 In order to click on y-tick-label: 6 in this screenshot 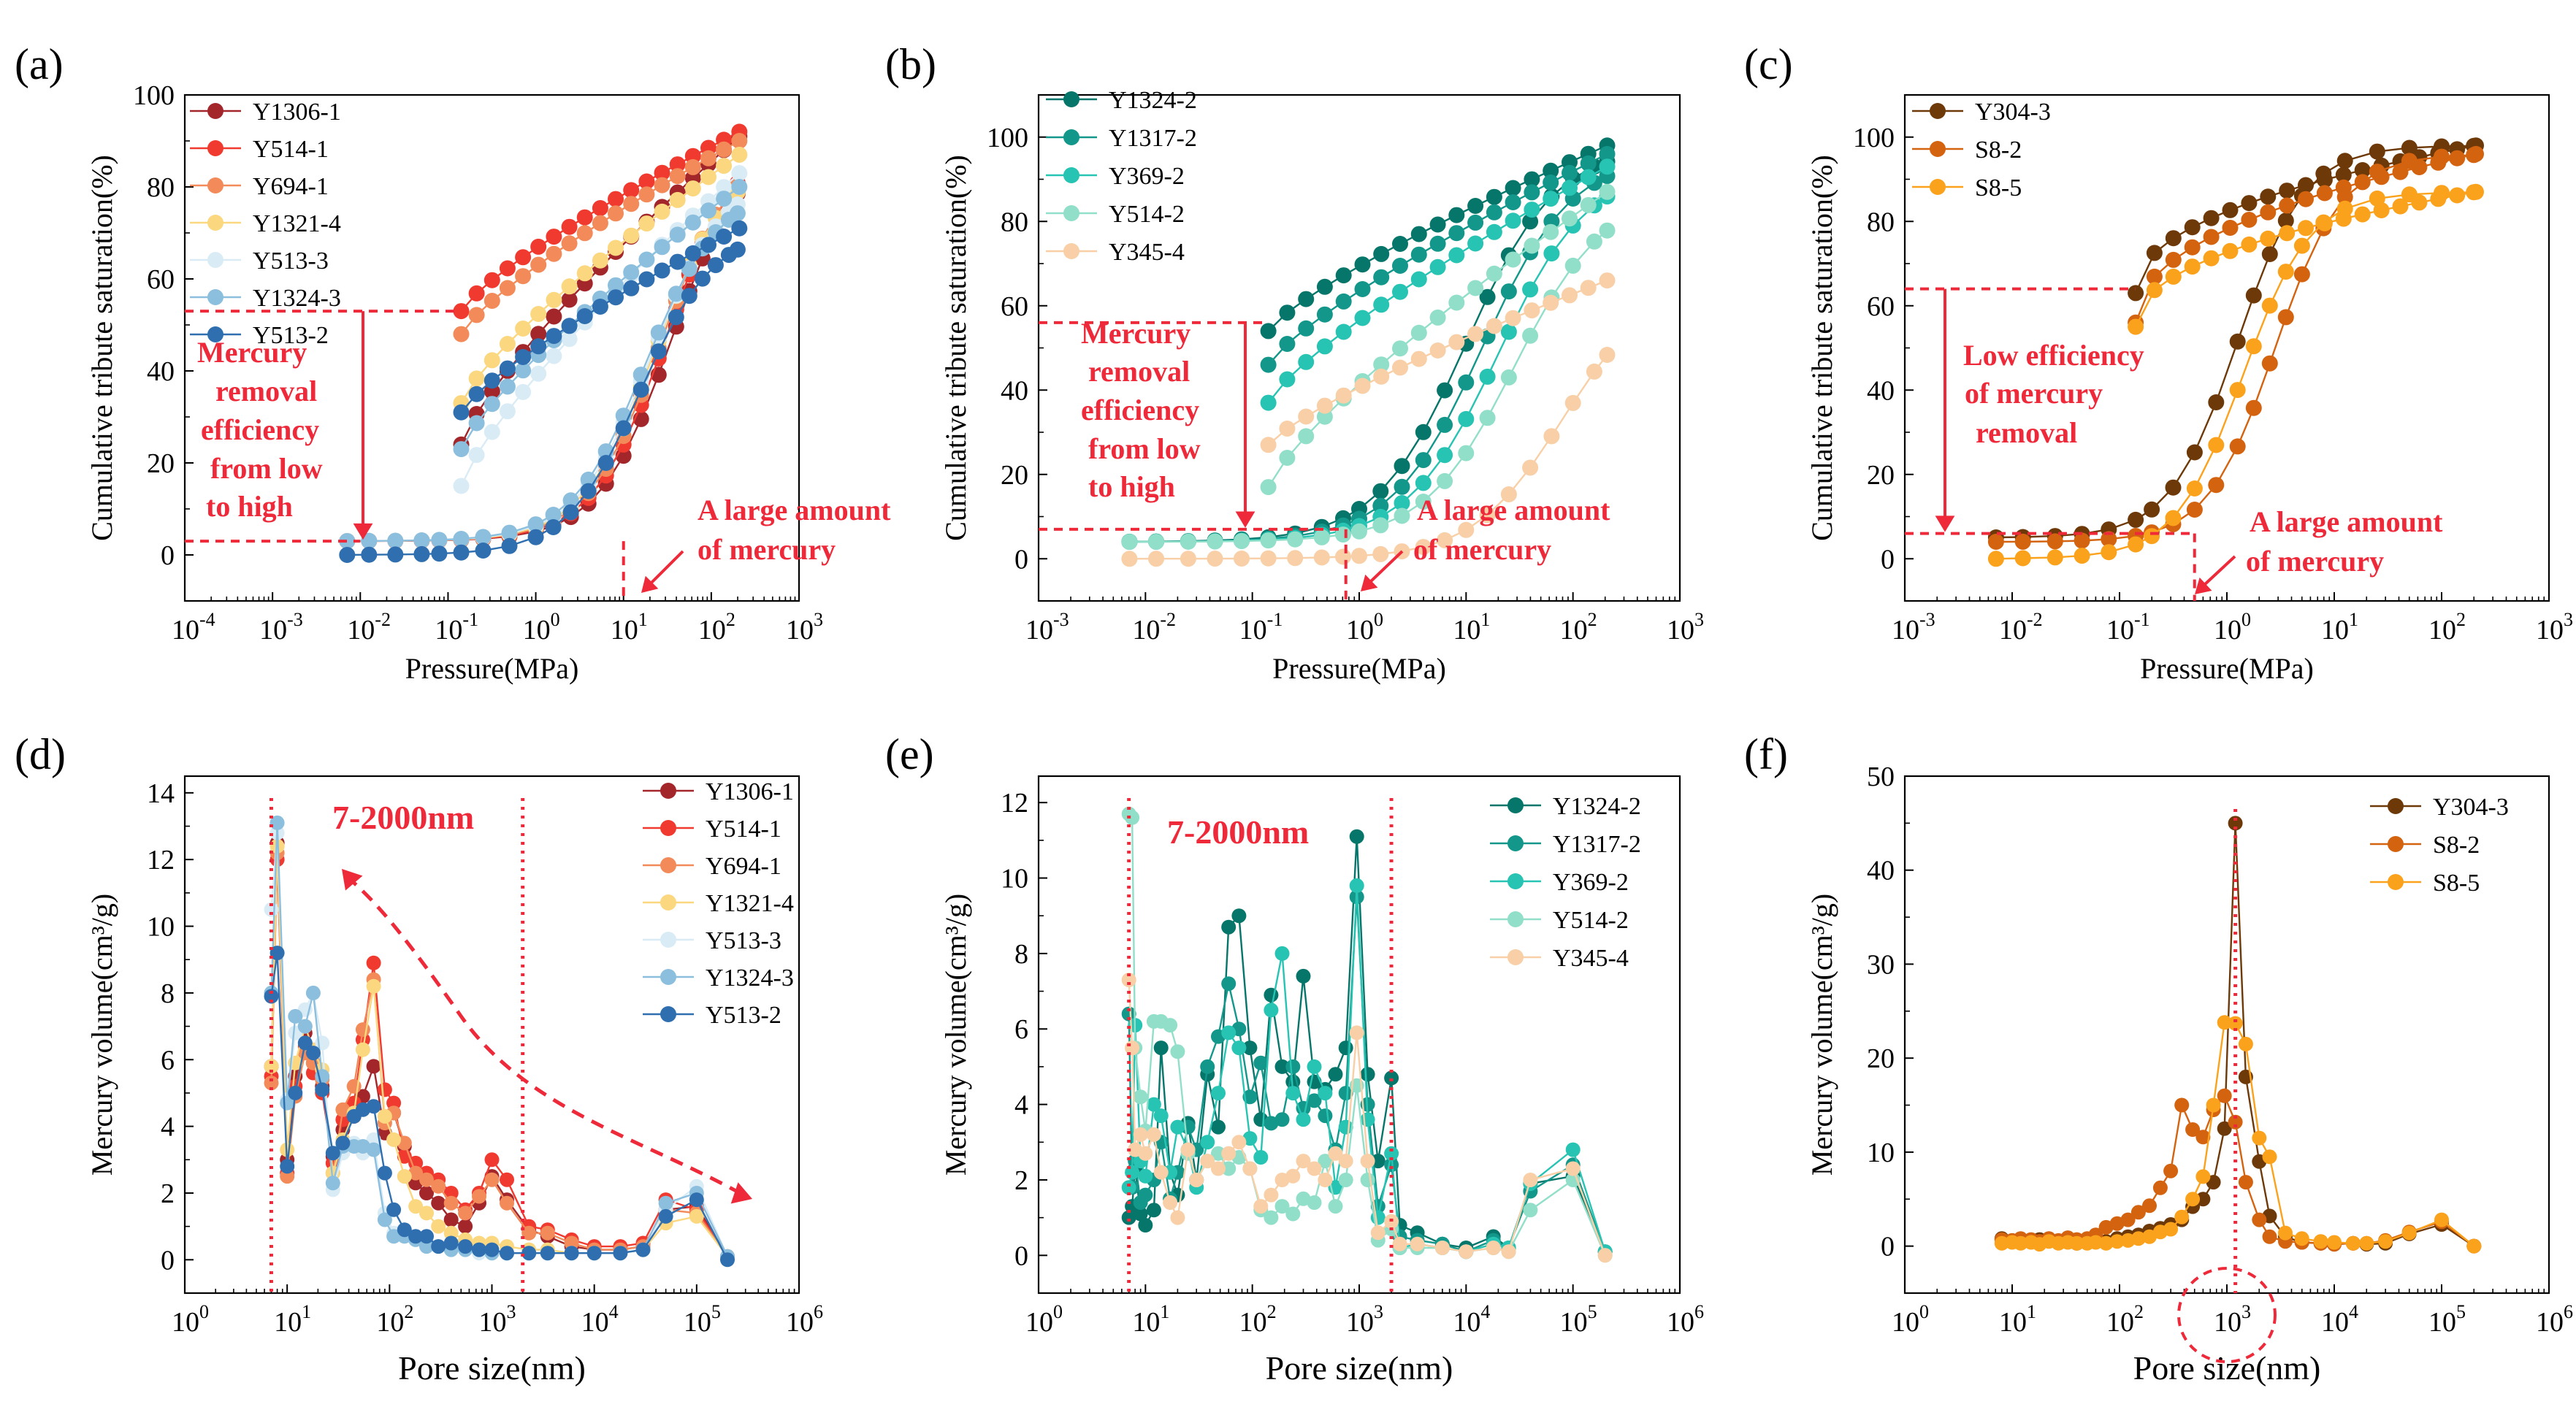, I will do `click(1021, 1029)`.